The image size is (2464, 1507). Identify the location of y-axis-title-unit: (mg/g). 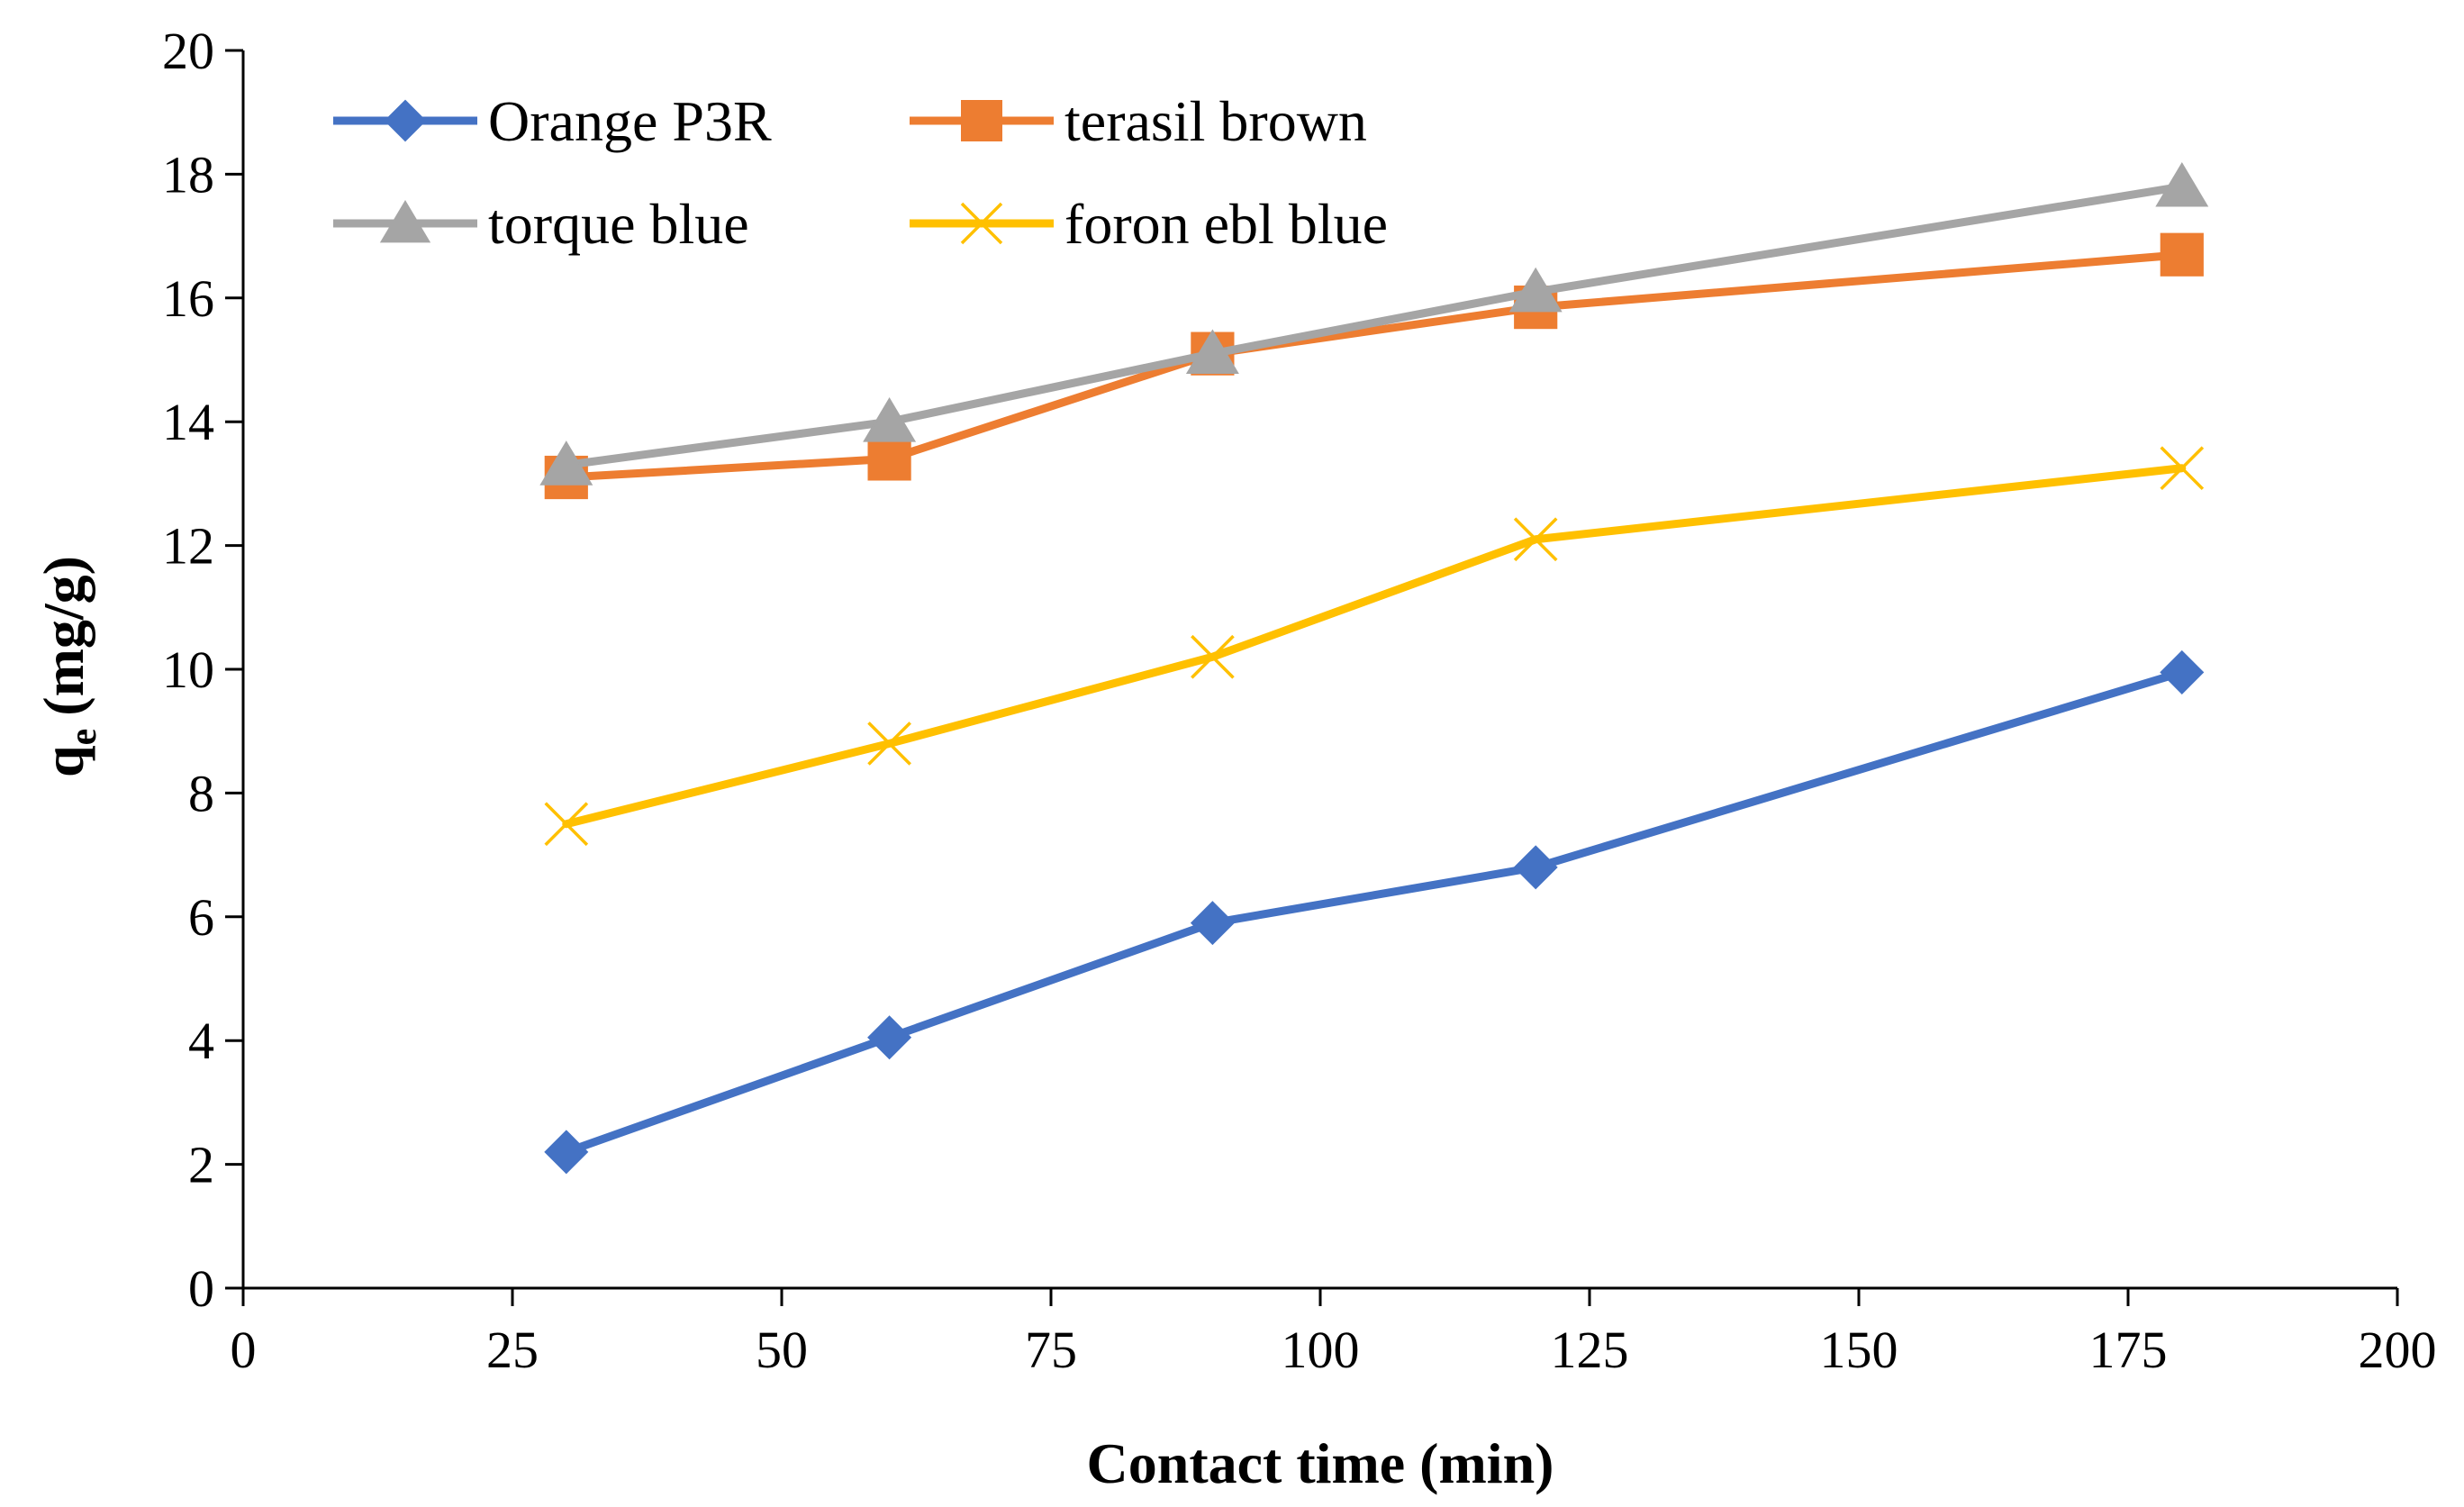
(64, 636).